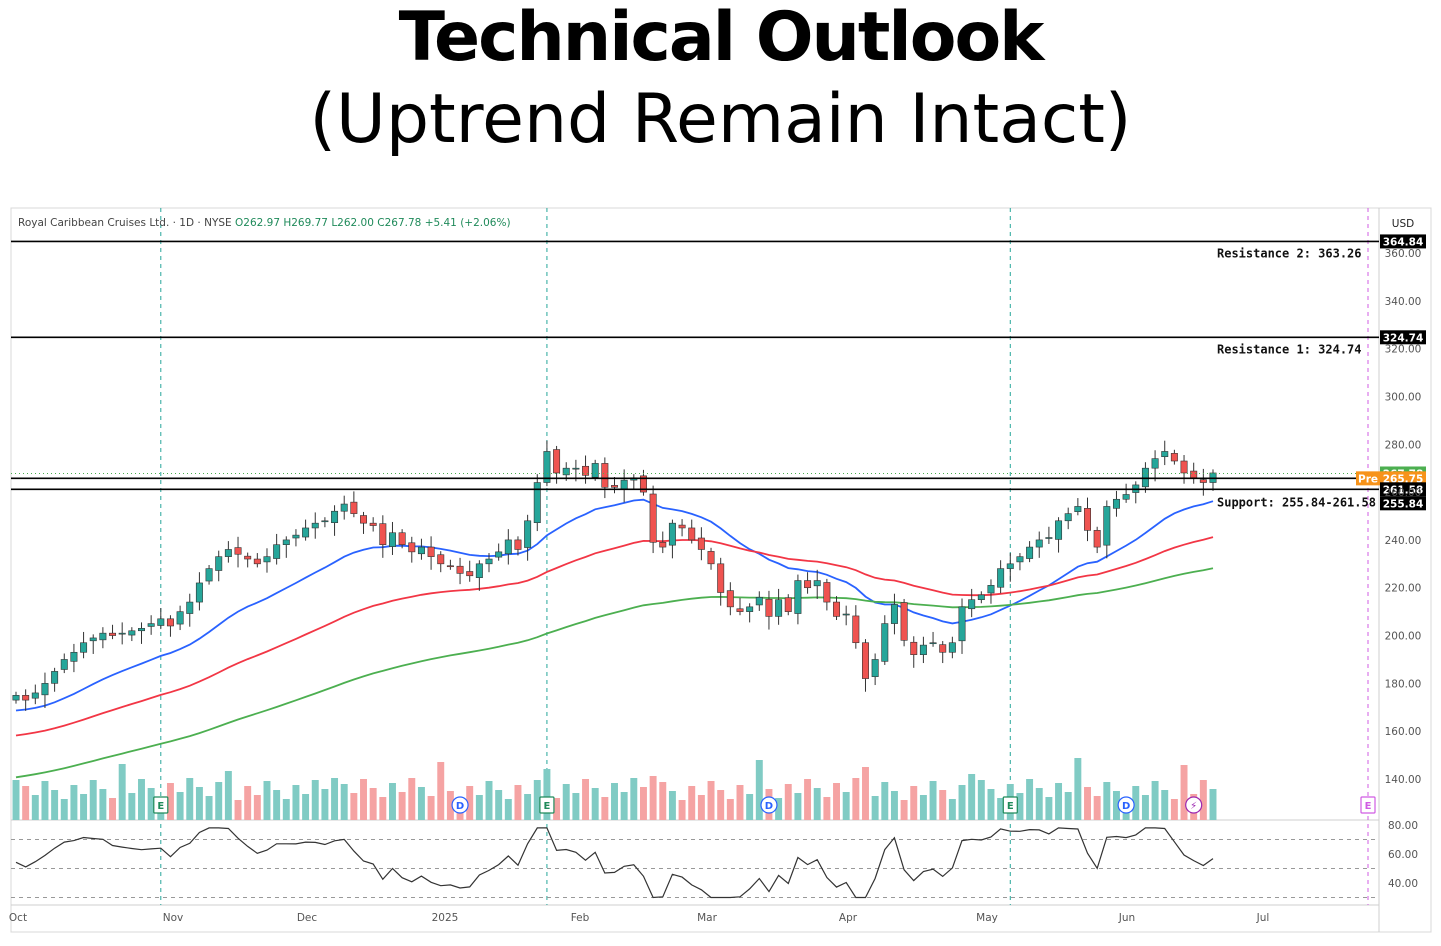 This screenshot has width=1441, height=946. Describe the element at coordinates (1403, 224) in the screenshot. I see `currency-label: USD` at that location.